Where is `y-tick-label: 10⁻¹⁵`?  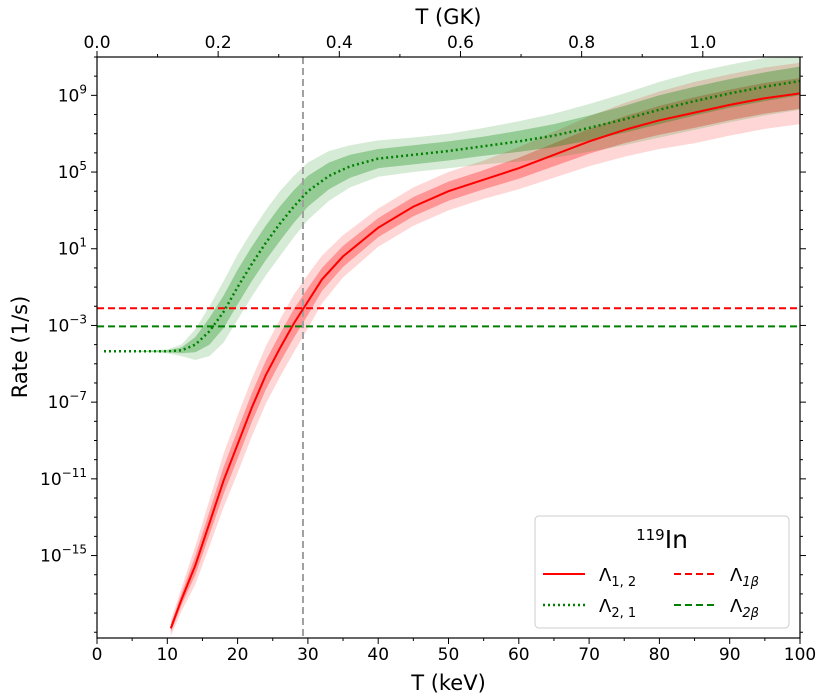
y-tick-label: 10⁻¹⁵ is located at coordinates (63, 555).